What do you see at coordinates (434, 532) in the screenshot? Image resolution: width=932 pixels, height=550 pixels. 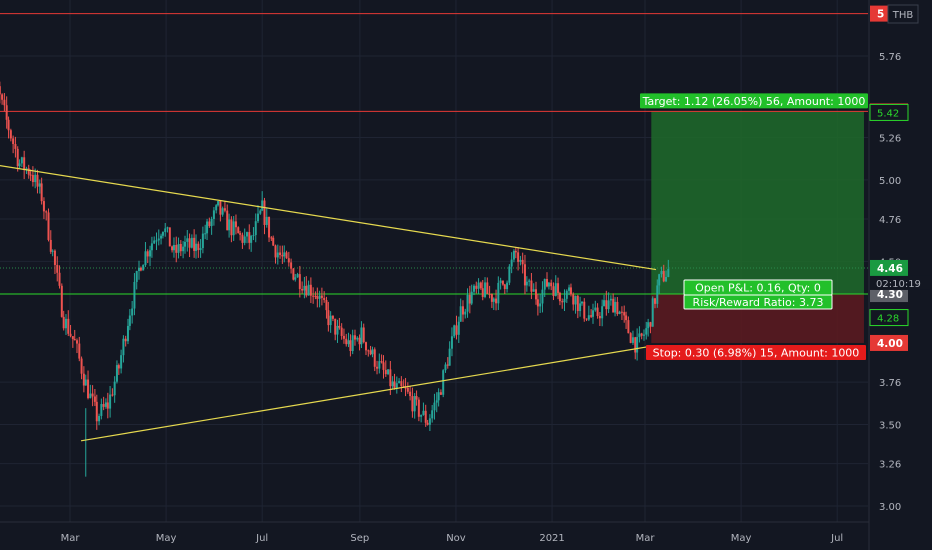 I see `time-axis: Mar May Jul Sep Nov 2021 Mar May Jul` at bounding box center [434, 532].